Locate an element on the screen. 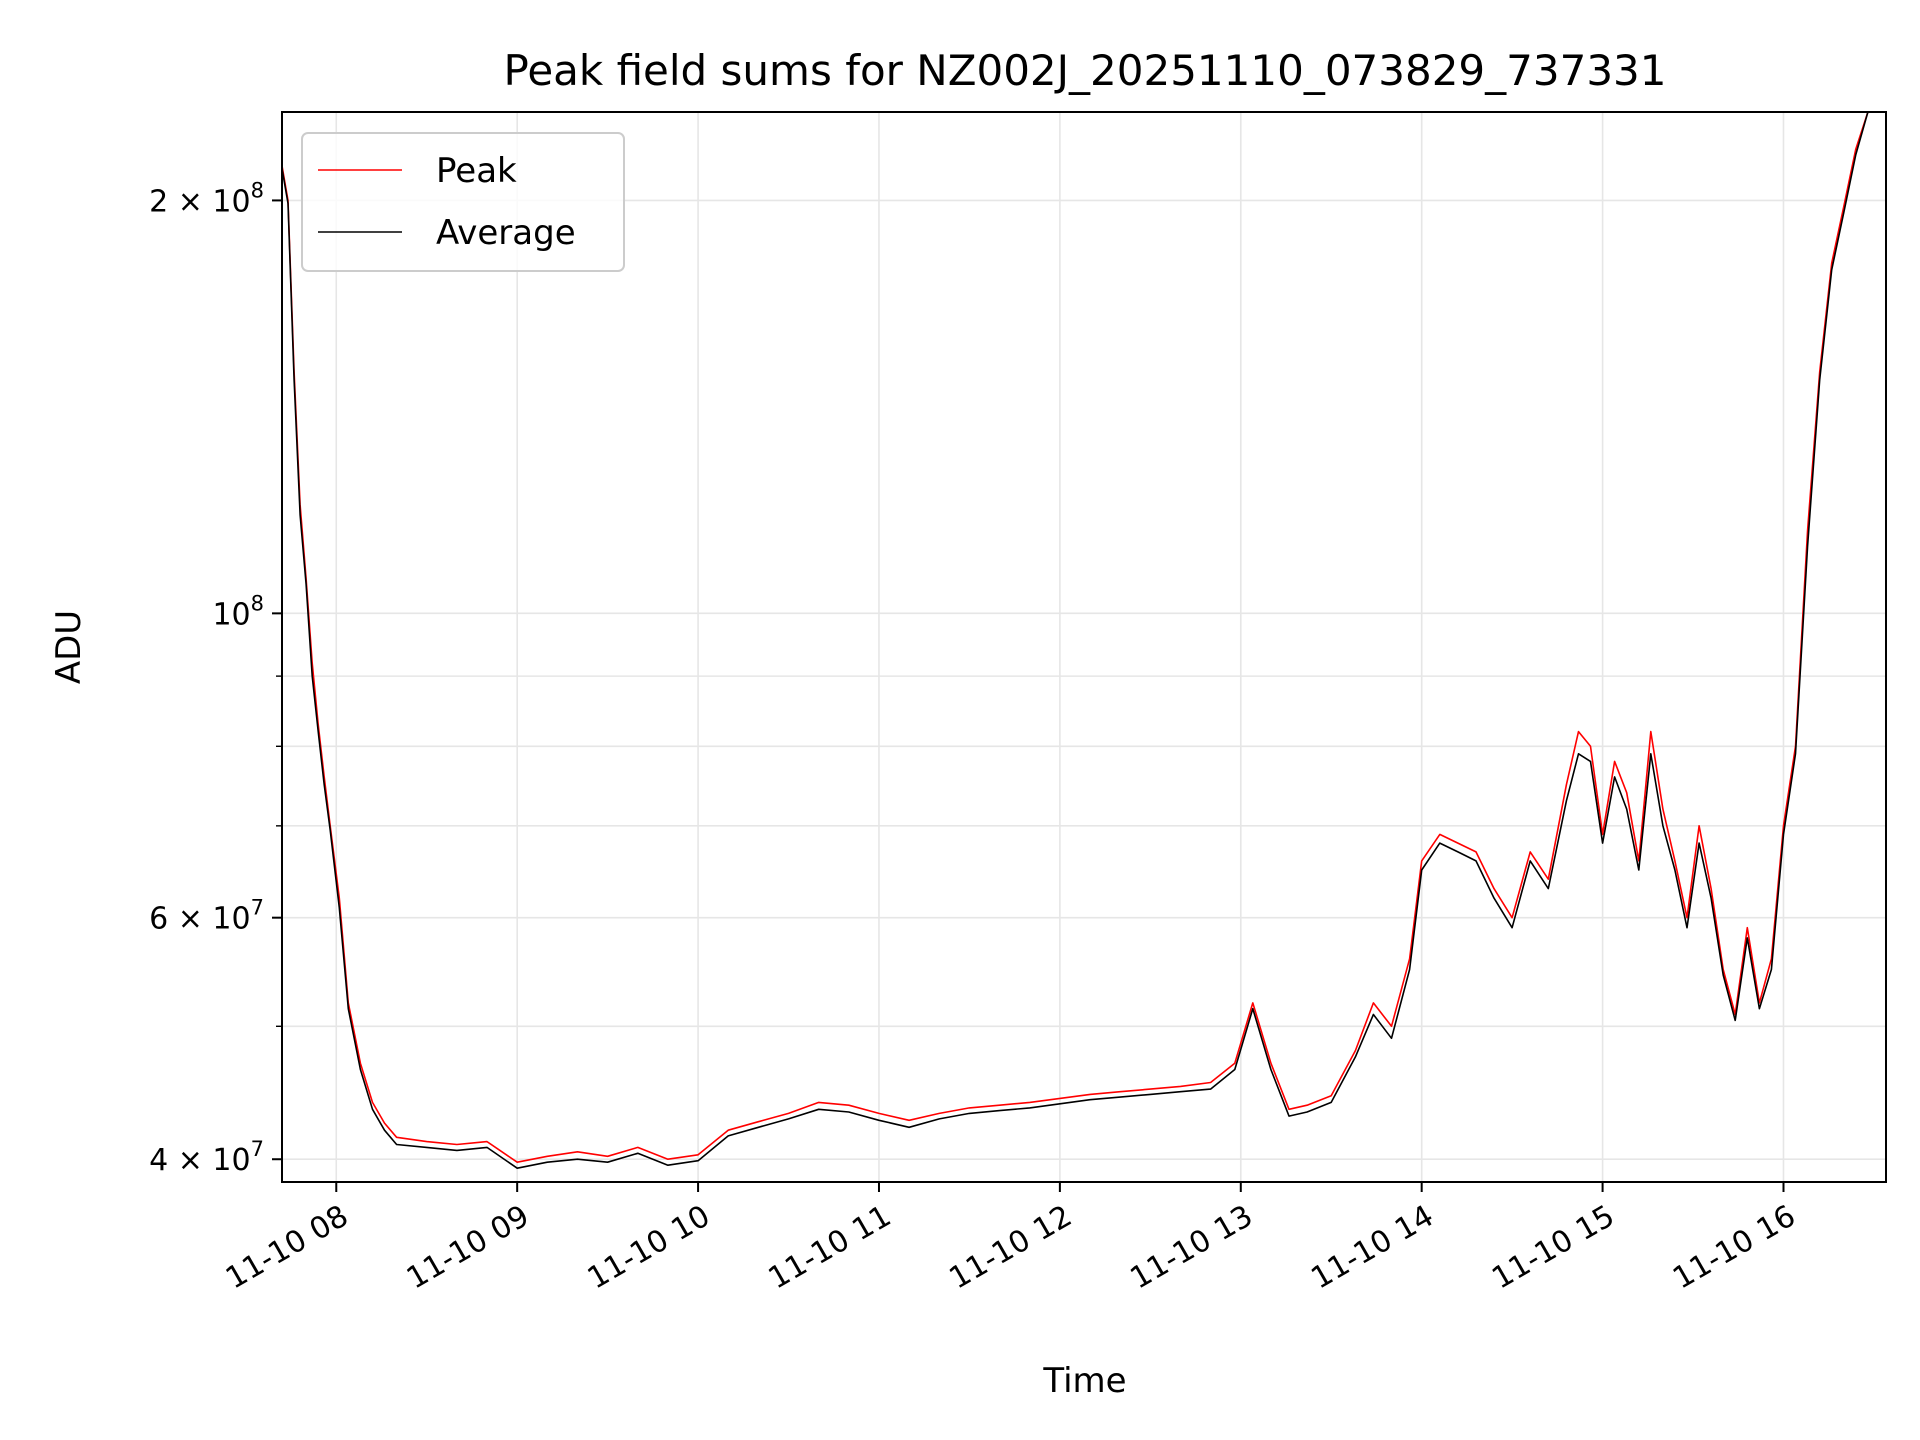 This screenshot has width=1920, height=1440. y-tick-label: 108 is located at coordinates (238, 611).